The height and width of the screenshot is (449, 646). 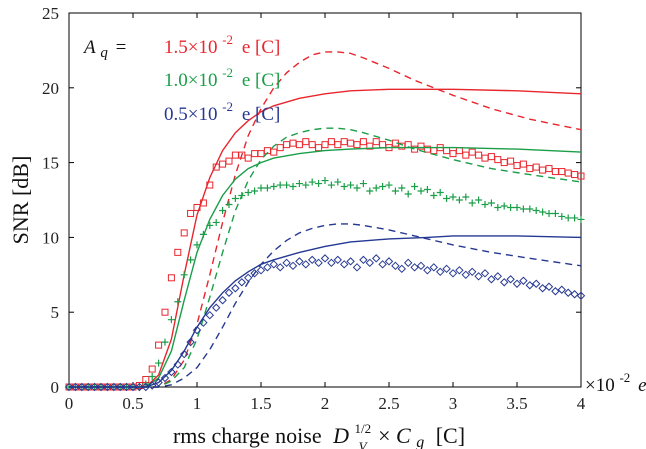 What do you see at coordinates (615, 381) in the screenshot?
I see `x-axis-multiplier: ×10 -2 e` at bounding box center [615, 381].